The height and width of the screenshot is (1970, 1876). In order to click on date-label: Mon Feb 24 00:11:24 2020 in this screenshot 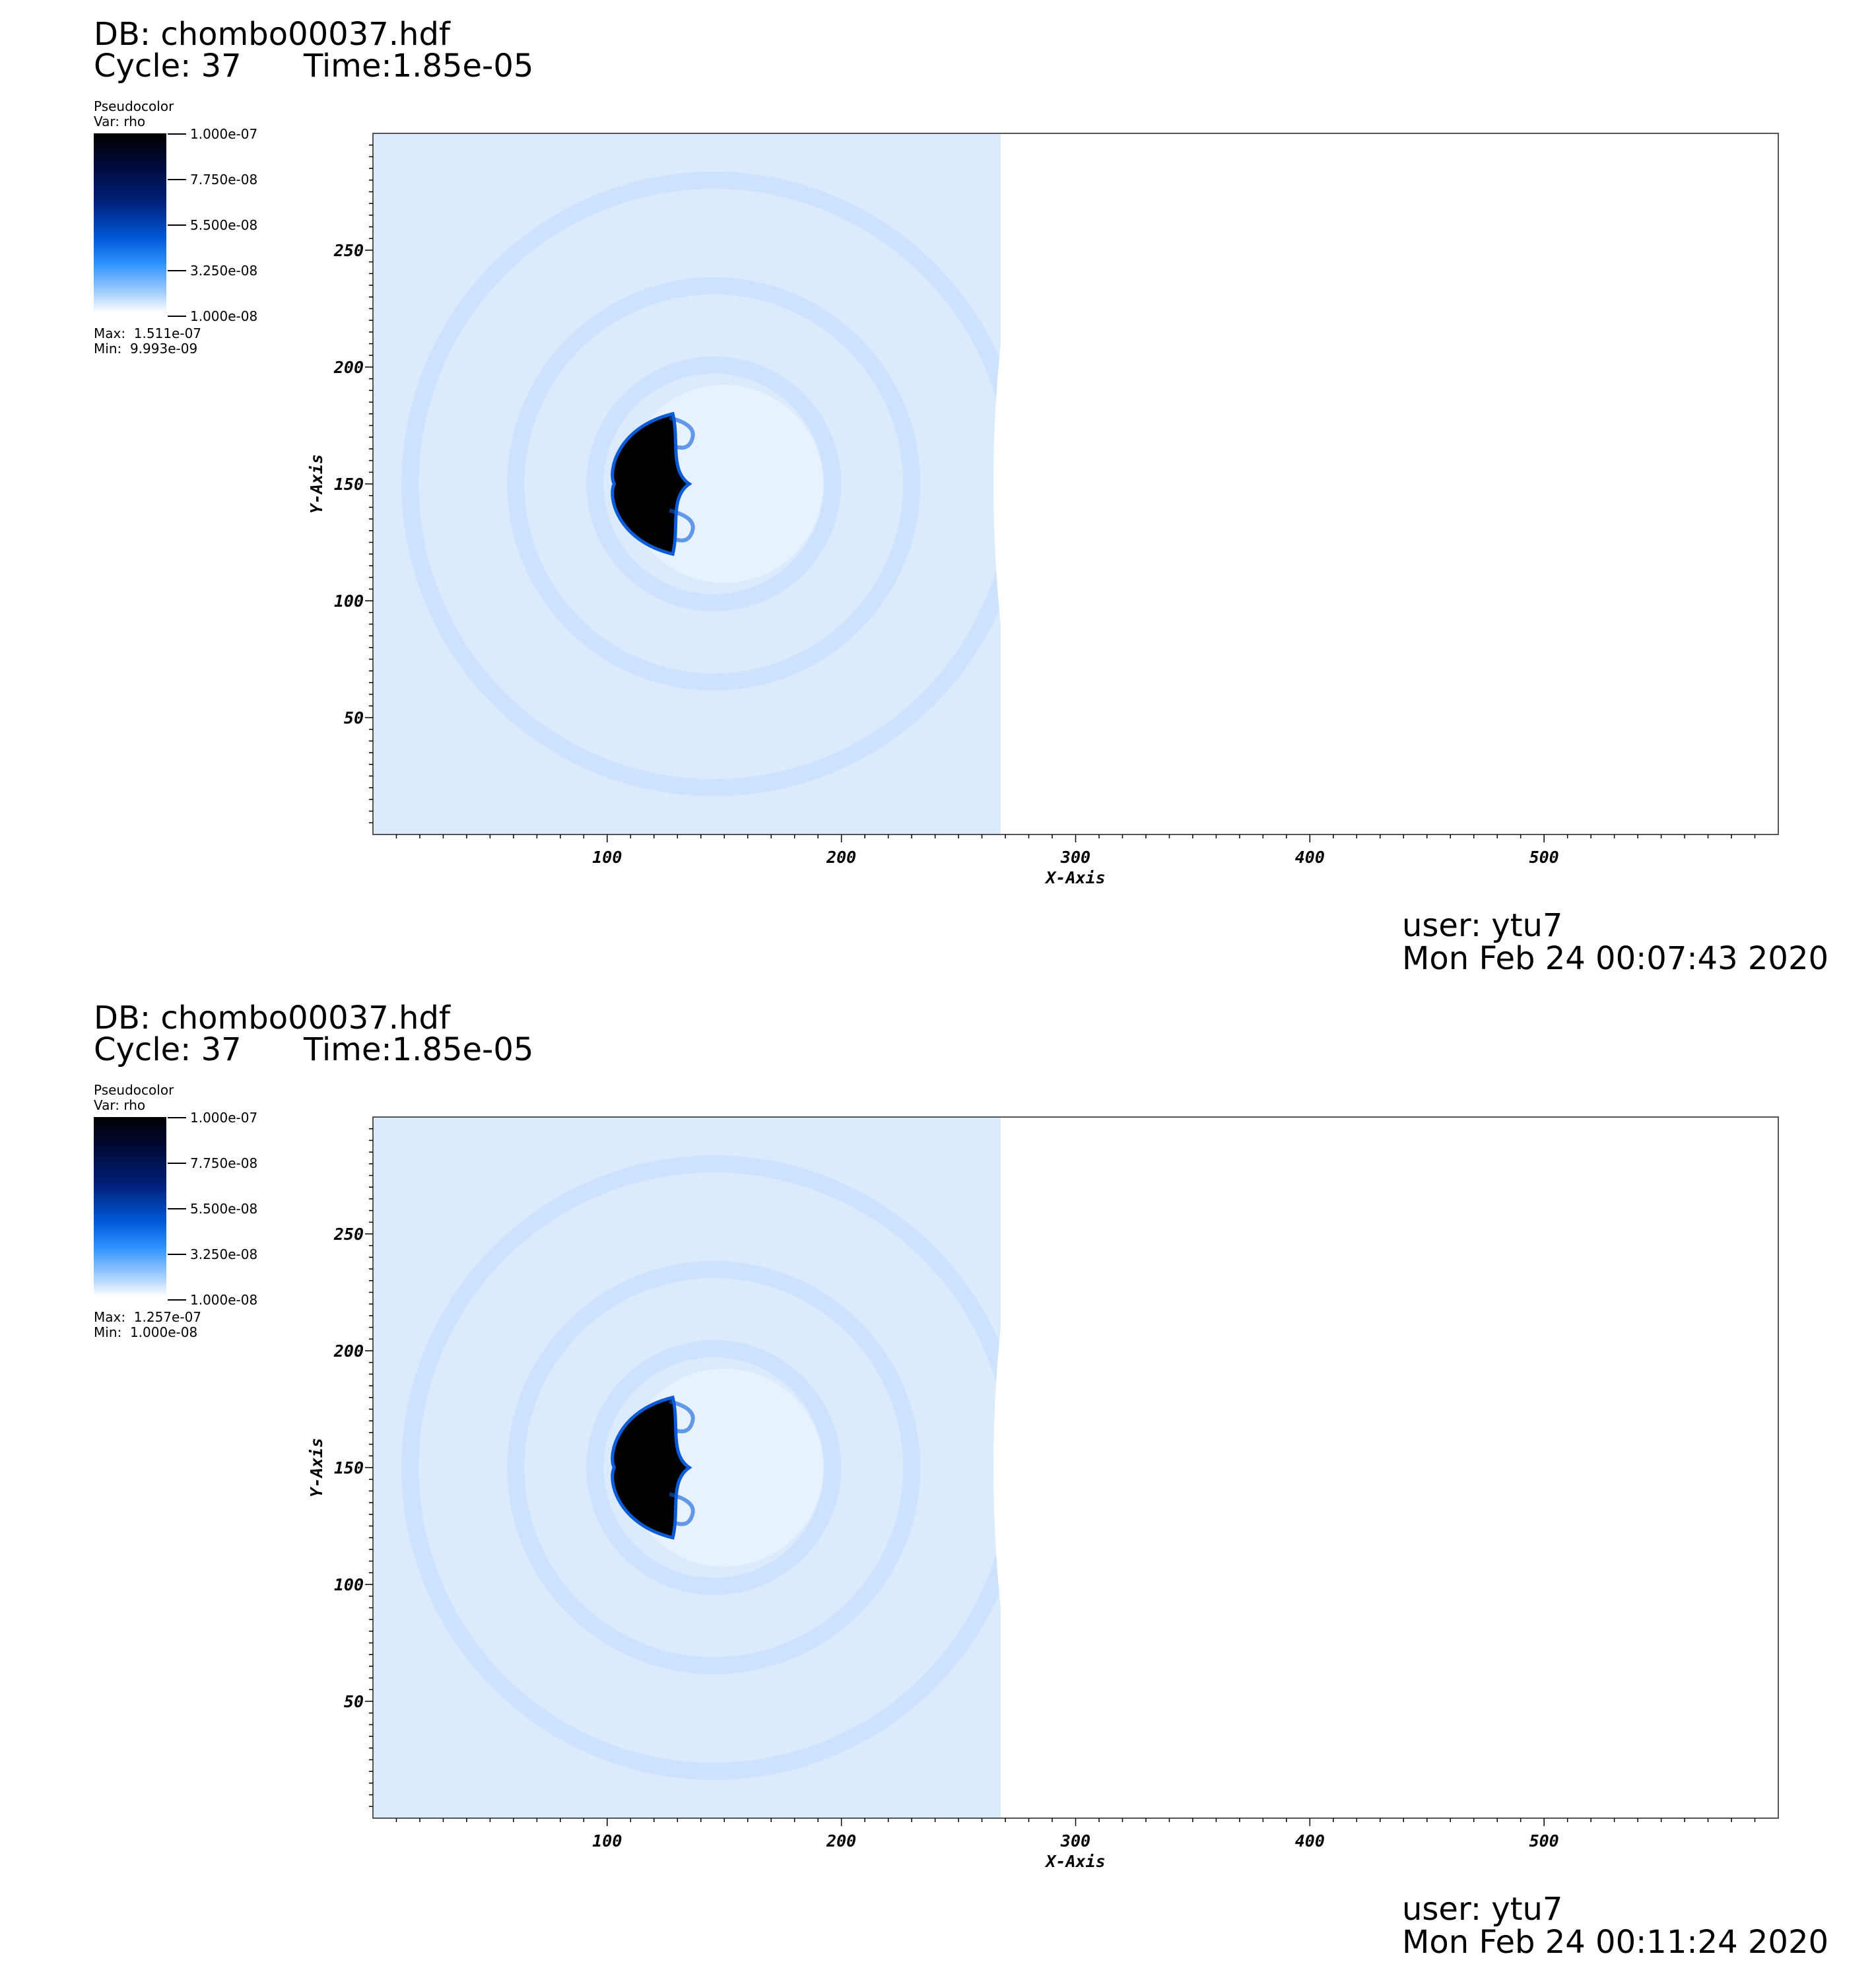, I will do `click(1615, 1942)`.